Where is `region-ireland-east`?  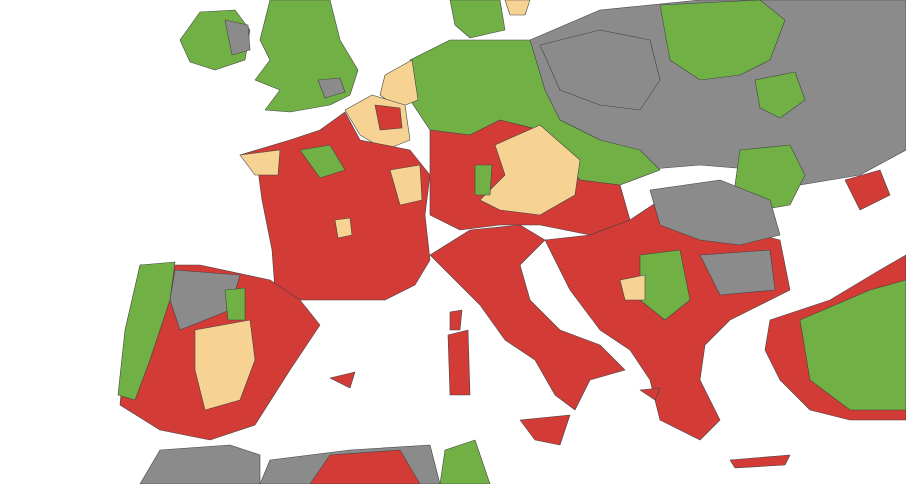
region-ireland-east is located at coordinates (237, 37).